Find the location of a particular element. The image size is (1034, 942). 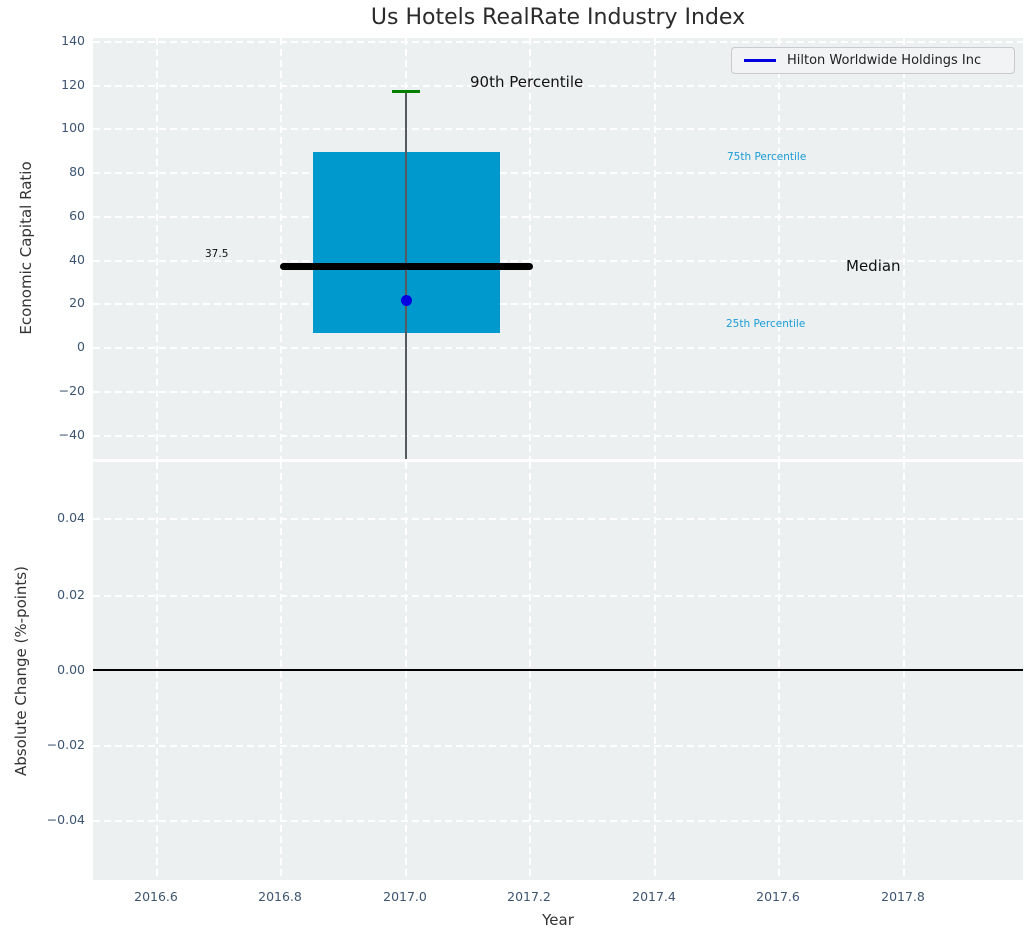

ytick-label: 140 is located at coordinates (73, 40).